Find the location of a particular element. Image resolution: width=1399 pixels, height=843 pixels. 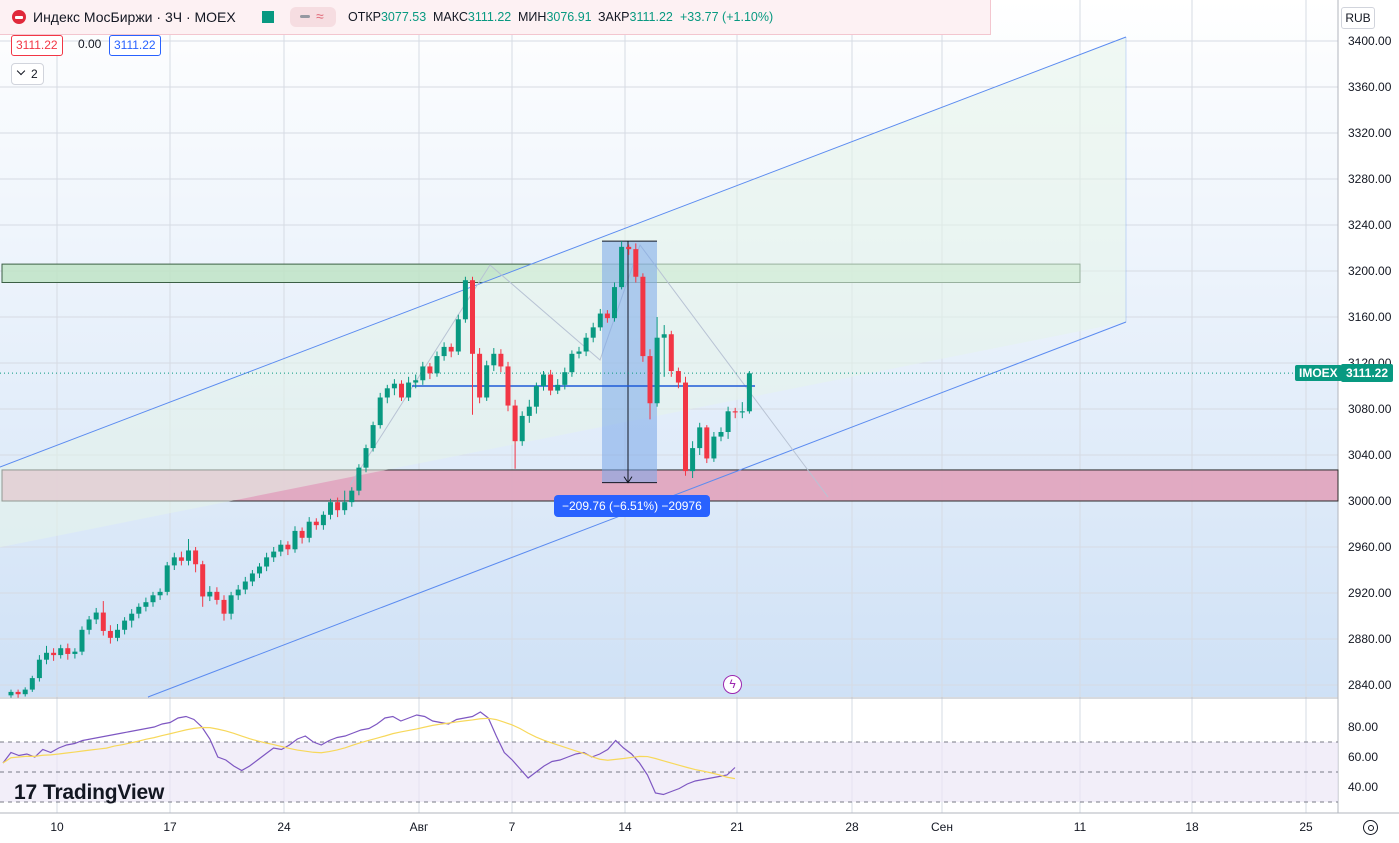

price-axis-label: 3280.00 is located at coordinates (1370, 179).